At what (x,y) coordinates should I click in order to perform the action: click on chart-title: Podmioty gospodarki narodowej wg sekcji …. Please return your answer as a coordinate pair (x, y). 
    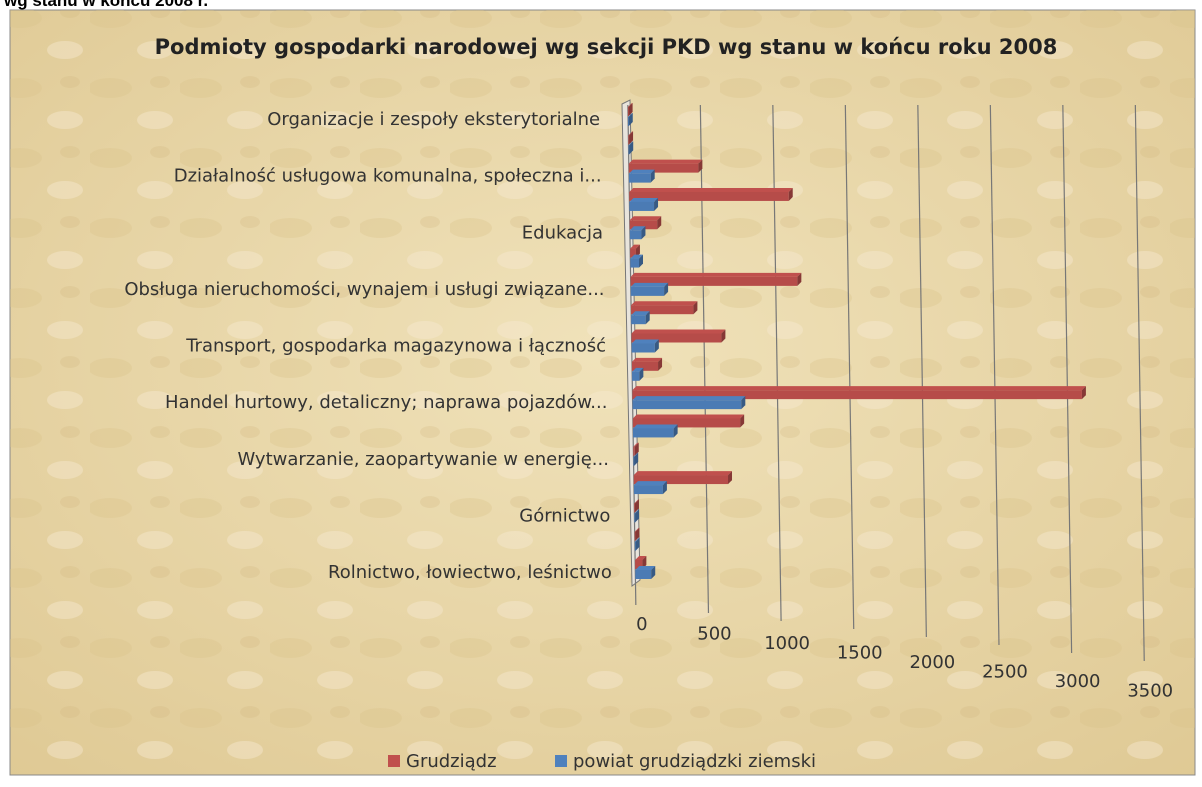
    Looking at the image, I should click on (606, 47).